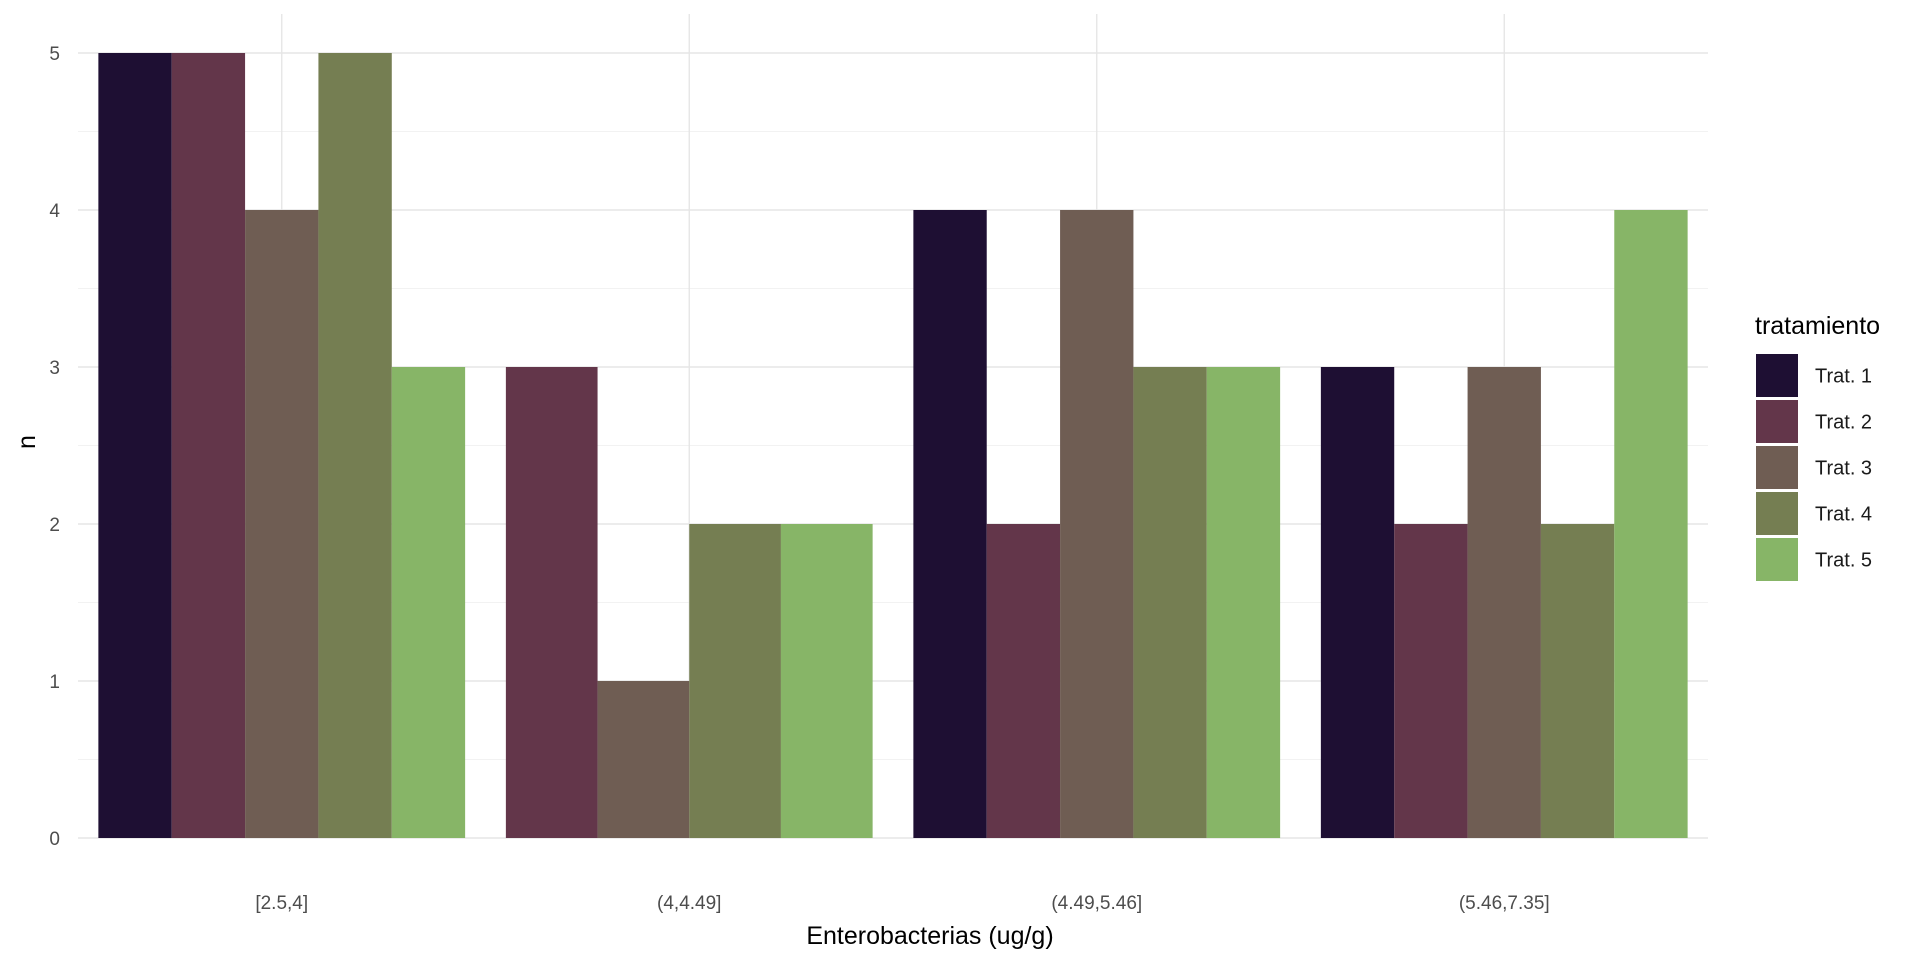  I want to click on y-tick-label: 4, so click(54, 211).